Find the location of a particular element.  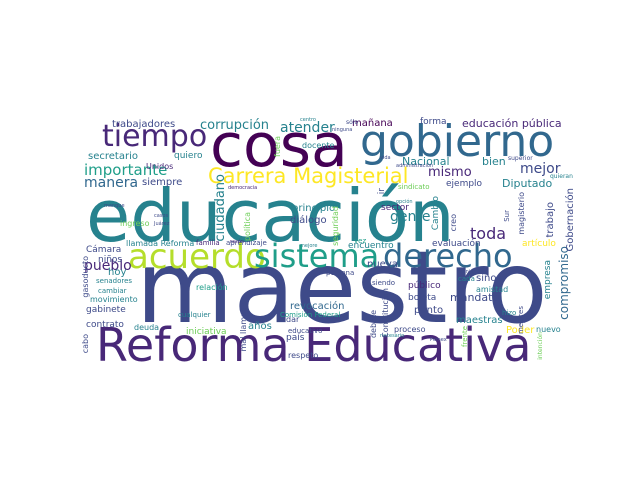

cloud-word: nueva is located at coordinates (382, 264).